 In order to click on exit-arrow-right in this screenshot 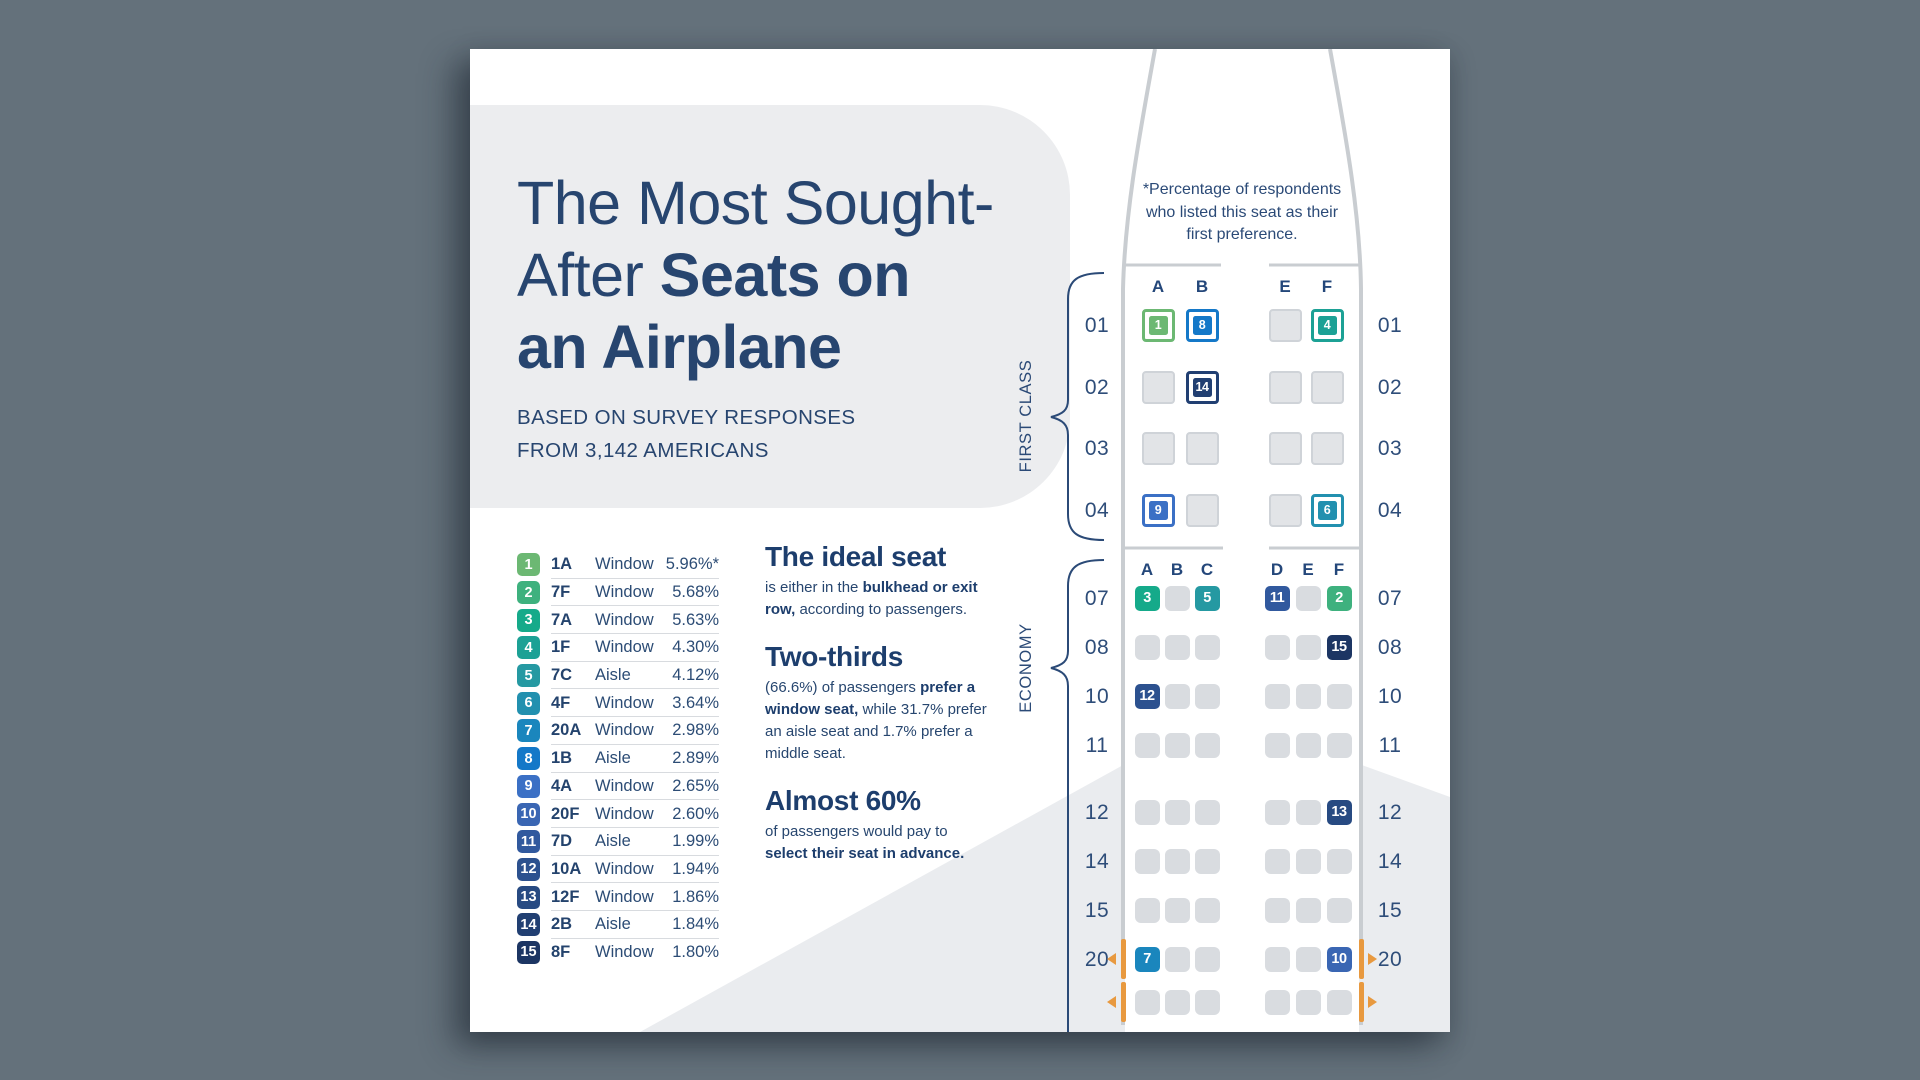, I will do `click(1372, 1002)`.